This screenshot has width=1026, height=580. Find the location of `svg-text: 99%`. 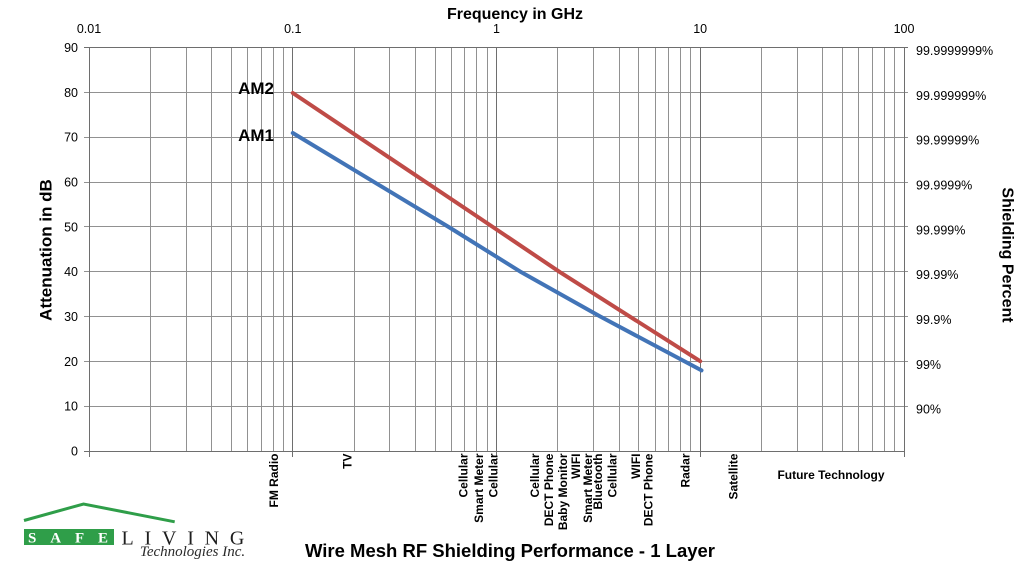

svg-text: 99% is located at coordinates (928, 365).